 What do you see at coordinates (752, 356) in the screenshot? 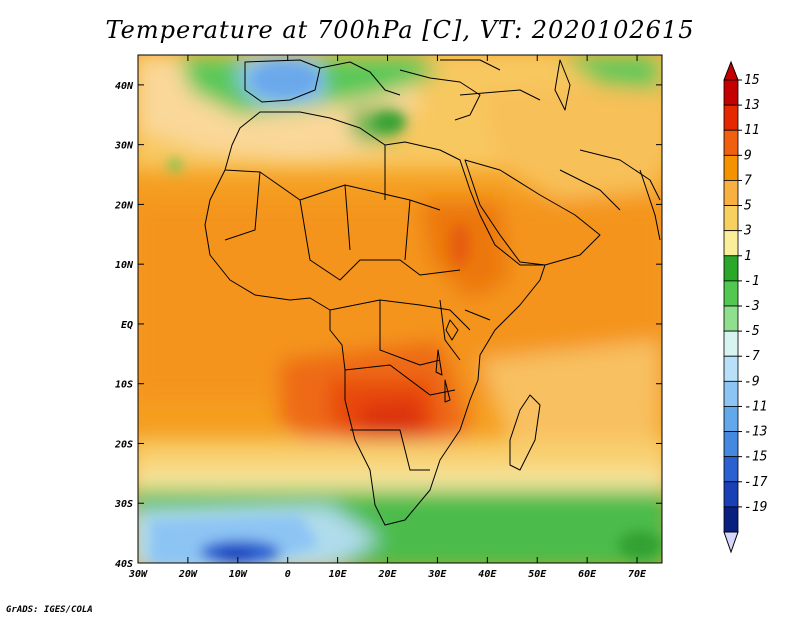
I see `colorbar-label: -7` at bounding box center [752, 356].